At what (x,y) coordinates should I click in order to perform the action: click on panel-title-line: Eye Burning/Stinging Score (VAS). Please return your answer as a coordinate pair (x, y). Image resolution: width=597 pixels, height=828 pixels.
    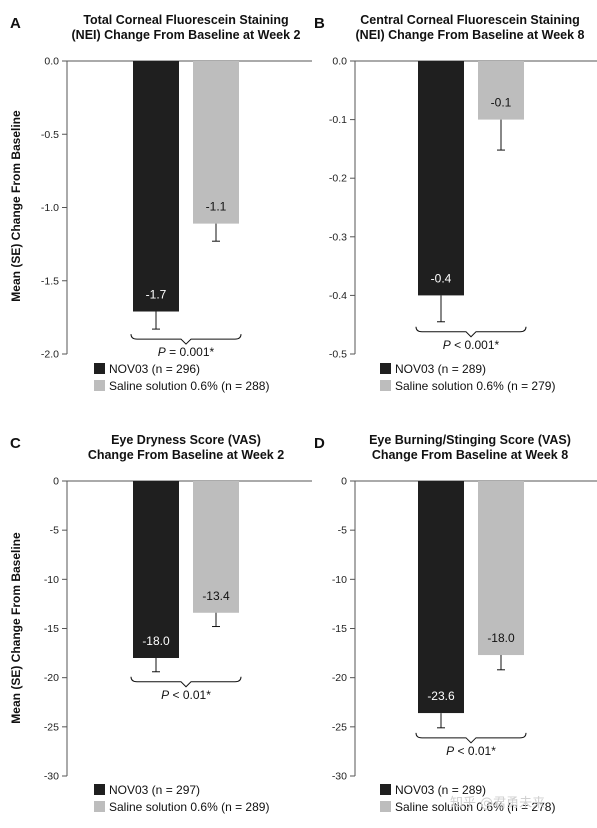
    Looking at the image, I should click on (470, 440).